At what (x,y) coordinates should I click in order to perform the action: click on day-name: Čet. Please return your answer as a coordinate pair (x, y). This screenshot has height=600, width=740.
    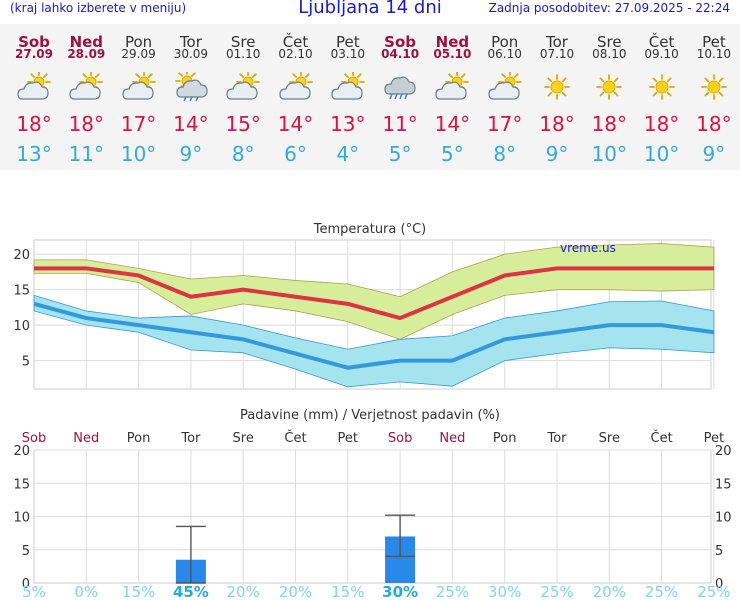
    Looking at the image, I should click on (661, 42).